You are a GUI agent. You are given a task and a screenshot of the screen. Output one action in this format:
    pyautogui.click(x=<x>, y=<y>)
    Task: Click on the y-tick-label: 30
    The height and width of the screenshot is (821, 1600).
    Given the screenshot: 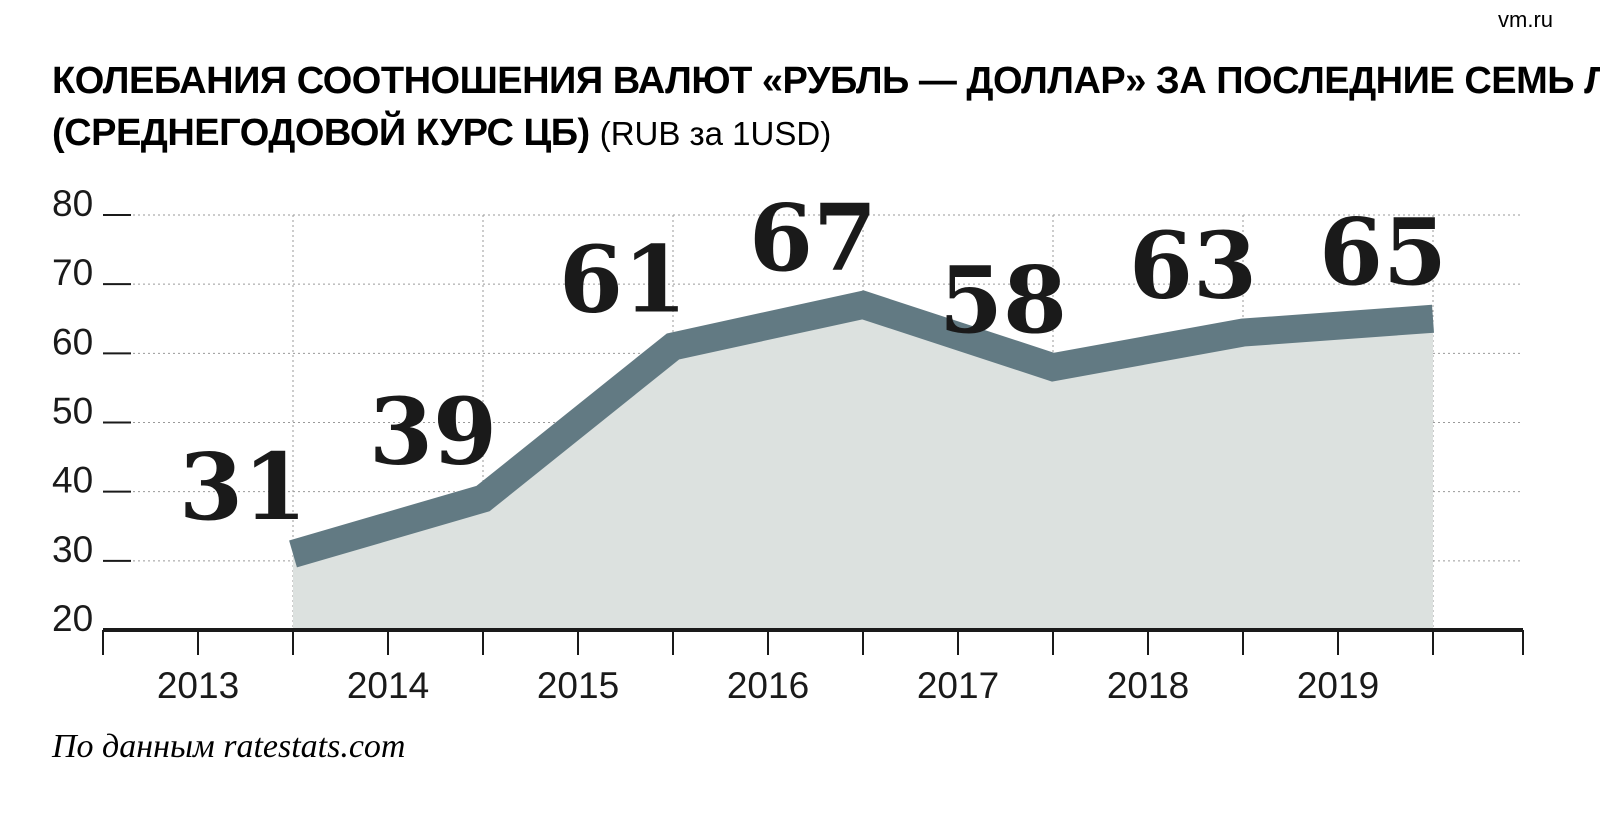 What is the action you would take?
    pyautogui.click(x=72, y=549)
    